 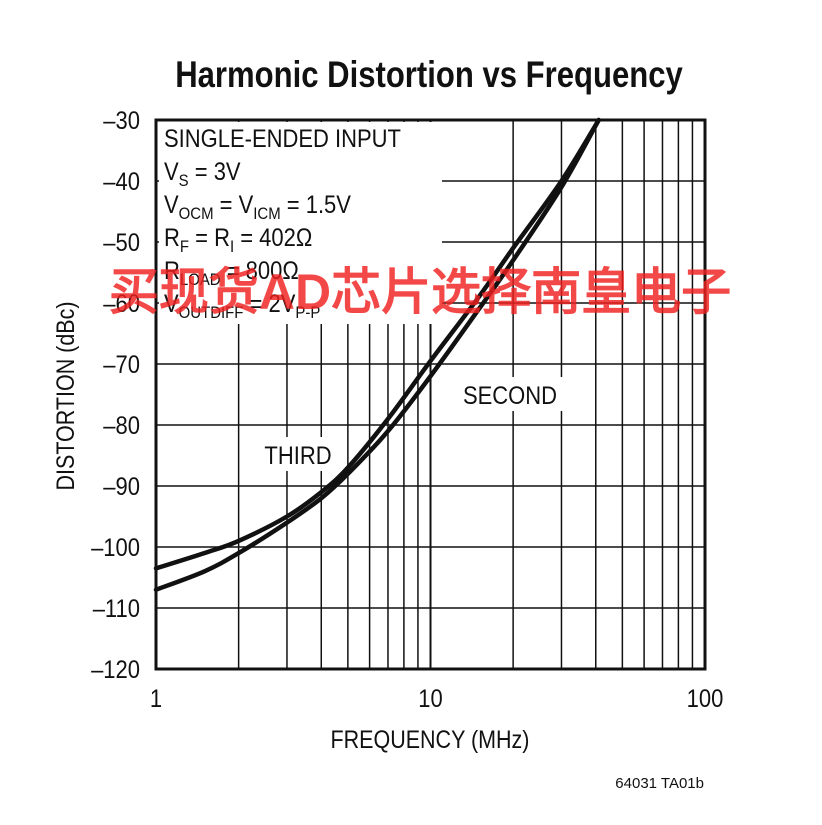 What do you see at coordinates (238, 240) in the screenshot?
I see `condition-line-4: RF = RI = 402Ω` at bounding box center [238, 240].